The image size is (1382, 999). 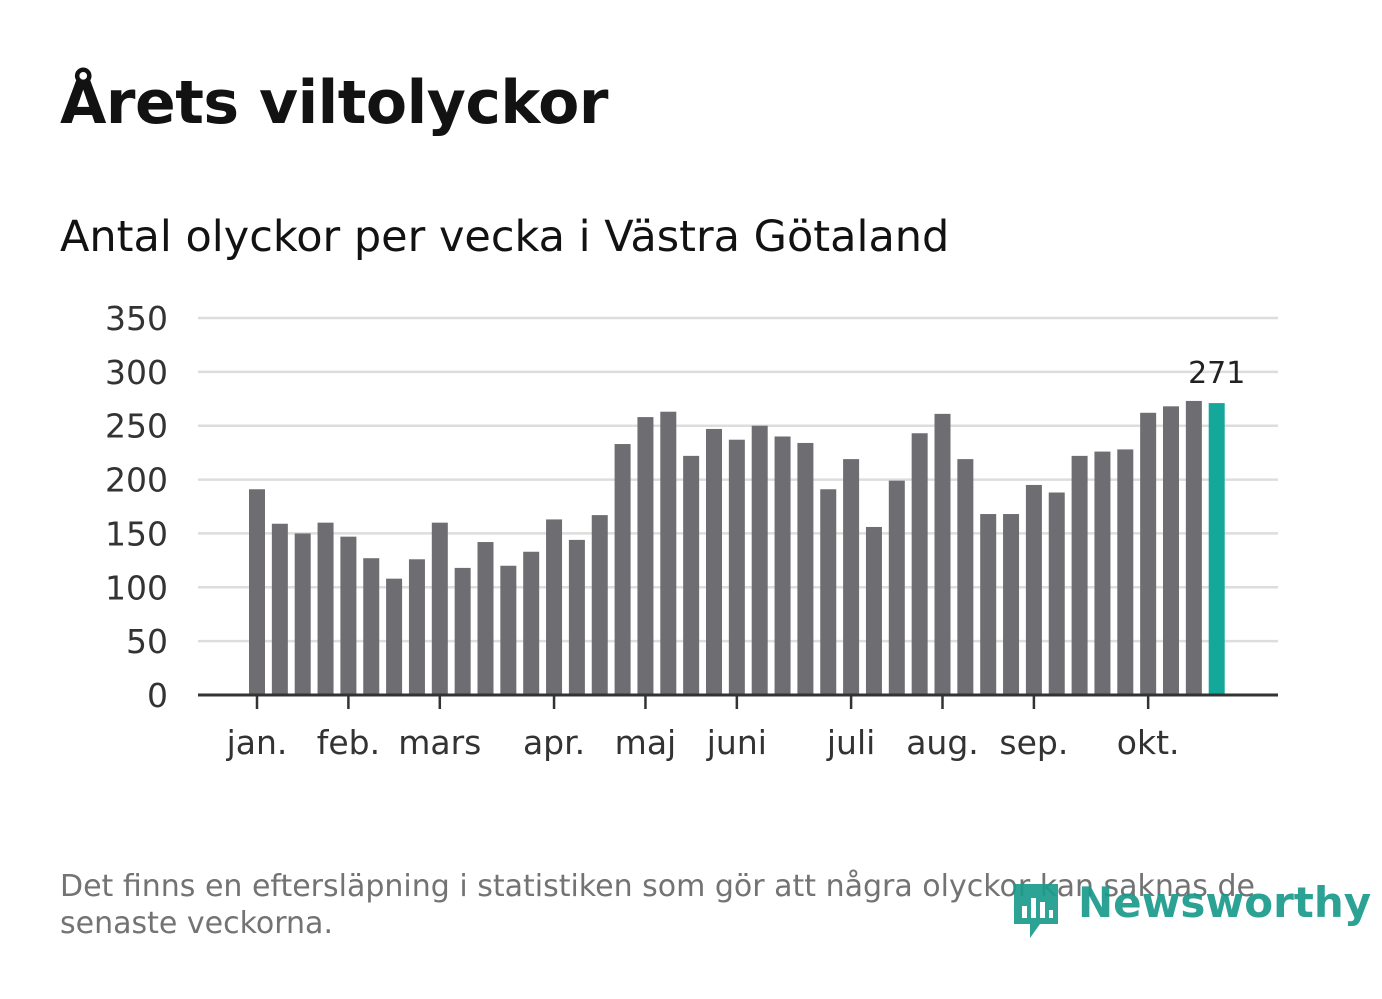 I want to click on x-tick-labels: jan. feb. mars apr. maj juni juli aug. sep. okt., so click(x=703, y=728).